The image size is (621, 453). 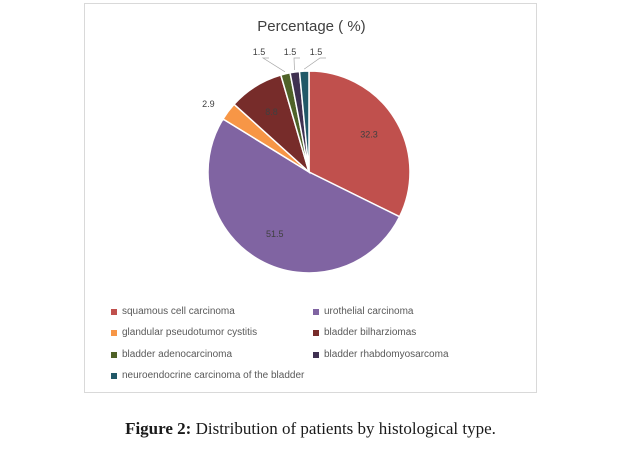 What do you see at coordinates (314, 63) in the screenshot?
I see `leader-line-neuroendocrine-carcinoma-of-the-bladder` at bounding box center [314, 63].